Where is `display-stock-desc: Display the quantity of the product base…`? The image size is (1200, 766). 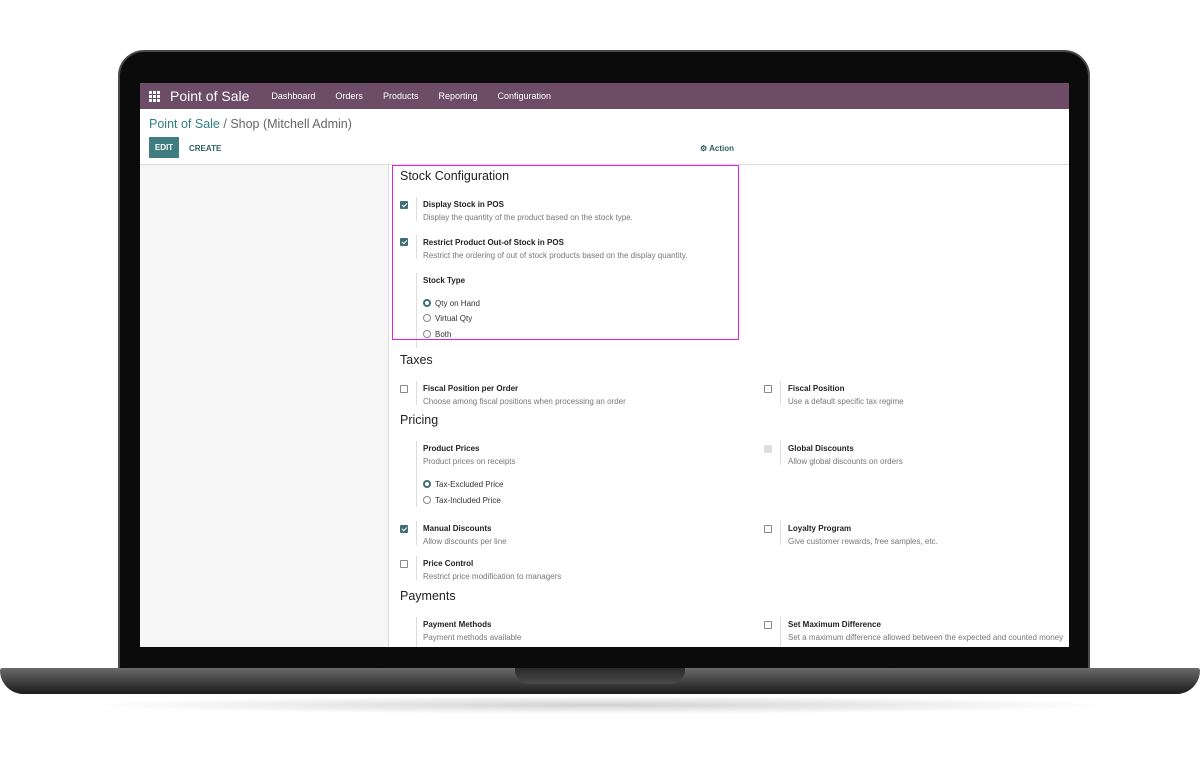 display-stock-desc: Display the quantity of the product base… is located at coordinates (528, 217).